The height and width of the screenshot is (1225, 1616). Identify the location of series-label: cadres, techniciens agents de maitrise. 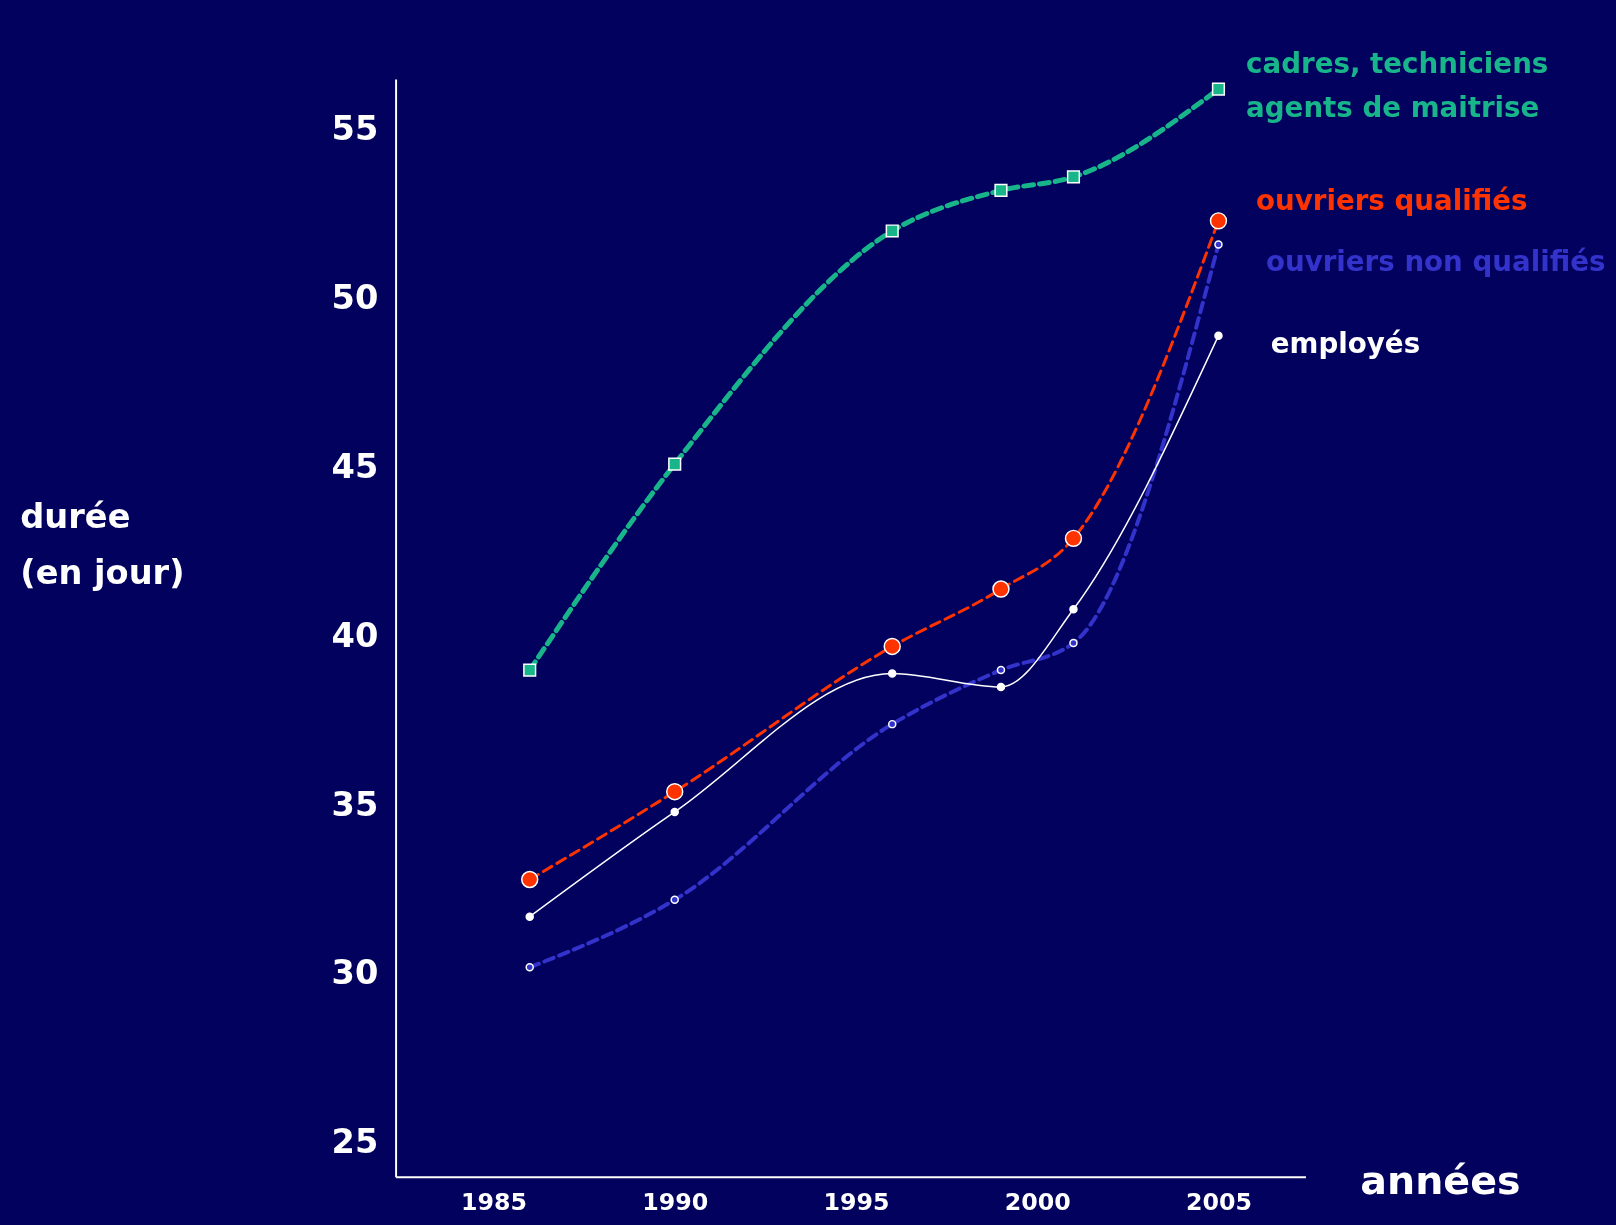
(1397, 85).